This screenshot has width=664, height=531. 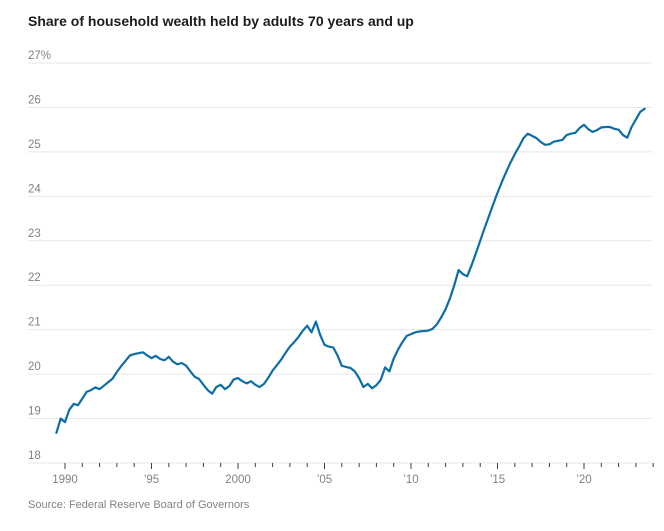 I want to click on x-tick-label: ’95, so click(x=151, y=480).